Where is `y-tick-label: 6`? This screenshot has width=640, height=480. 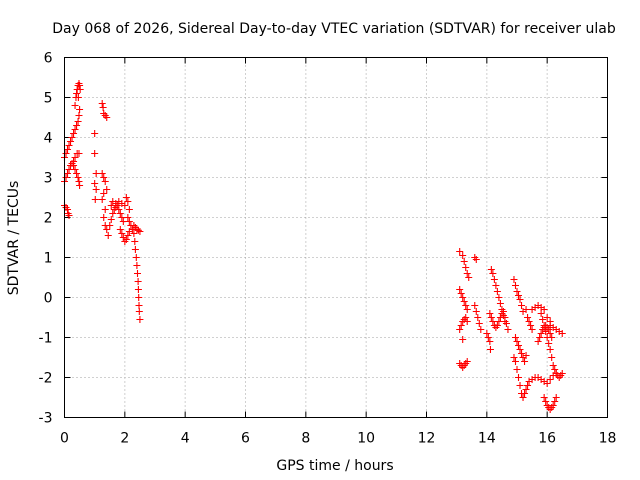
y-tick-label: 6 is located at coordinates (48, 59).